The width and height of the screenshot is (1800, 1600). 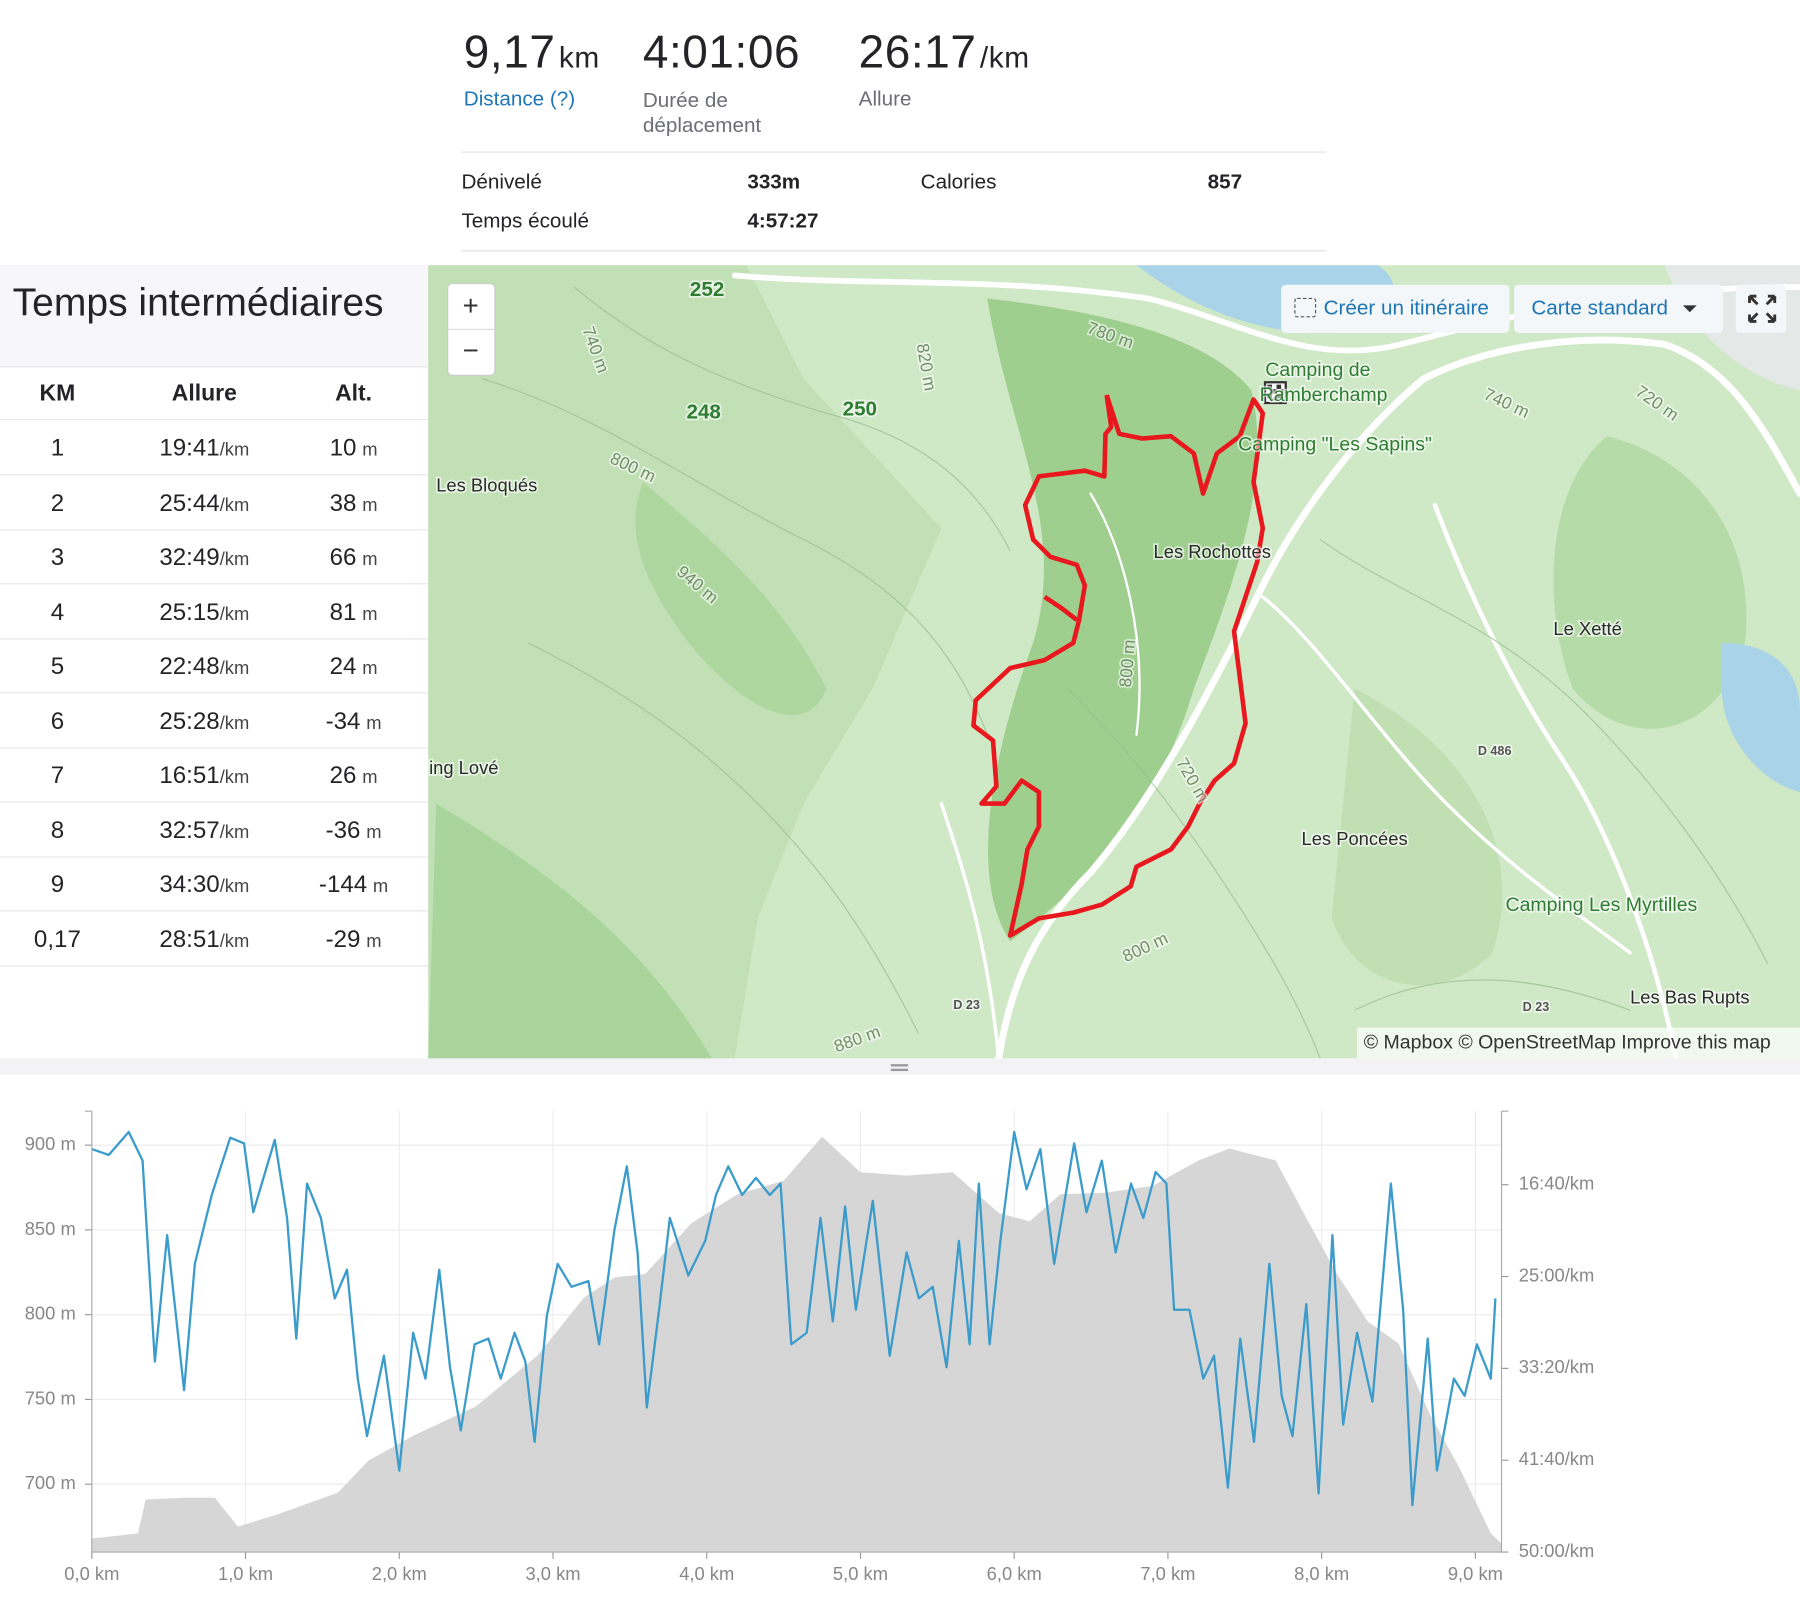 I want to click on pace-value: 25:28, so click(x=189, y=721).